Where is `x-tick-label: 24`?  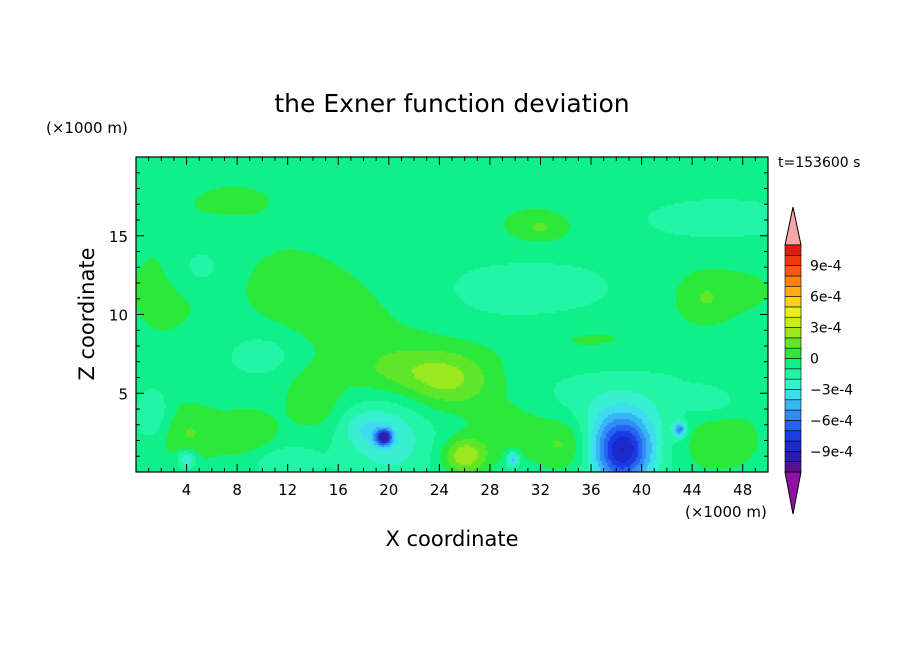
x-tick-label: 24 is located at coordinates (439, 490).